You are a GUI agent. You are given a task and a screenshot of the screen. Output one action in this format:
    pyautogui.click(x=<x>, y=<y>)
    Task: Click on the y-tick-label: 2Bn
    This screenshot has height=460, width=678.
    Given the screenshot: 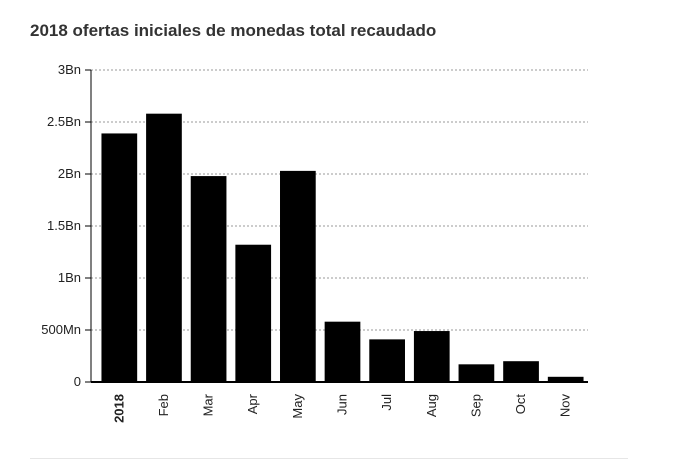 What is the action you would take?
    pyautogui.click(x=69, y=173)
    